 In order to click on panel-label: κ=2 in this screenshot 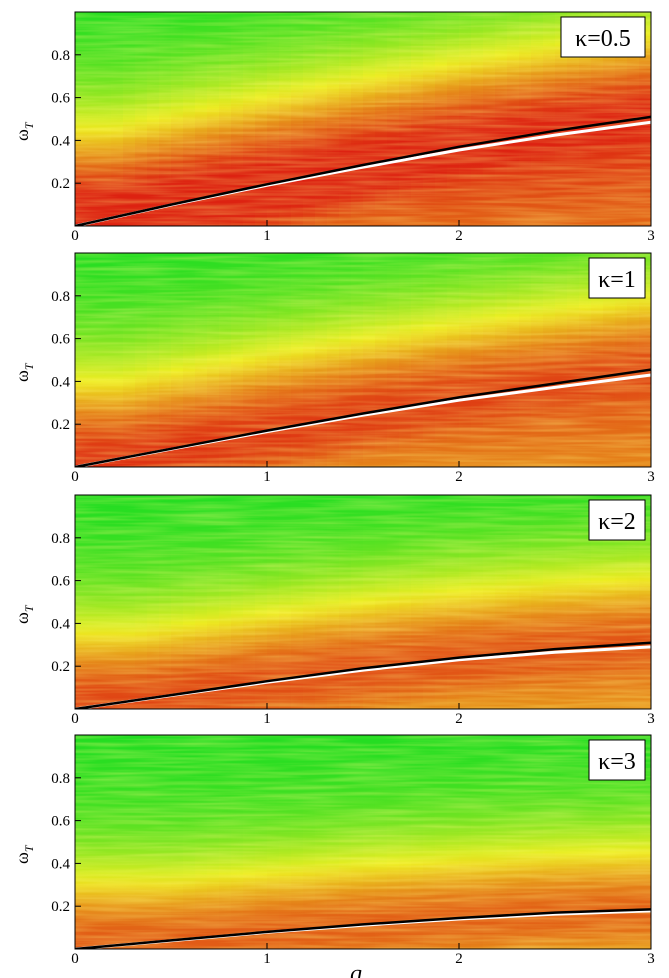, I will do `click(617, 522)`.